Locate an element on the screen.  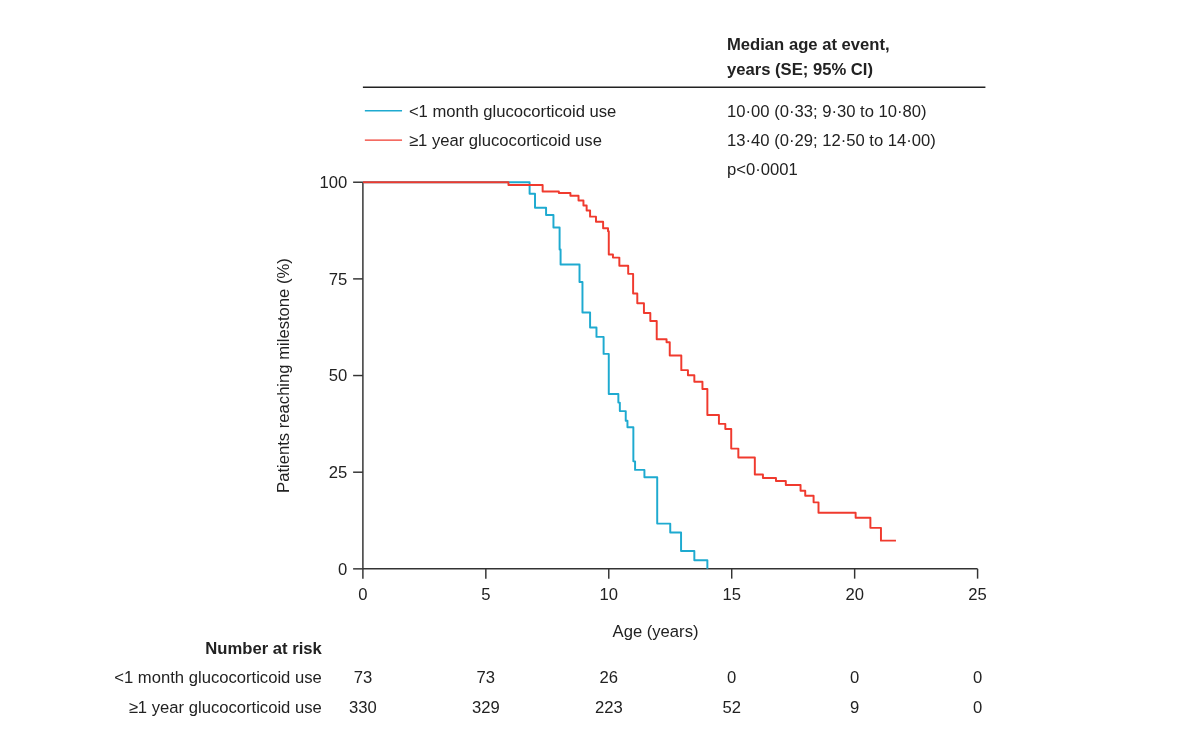
text: <1 month glucocorticoid use is located at coordinates (218, 678).